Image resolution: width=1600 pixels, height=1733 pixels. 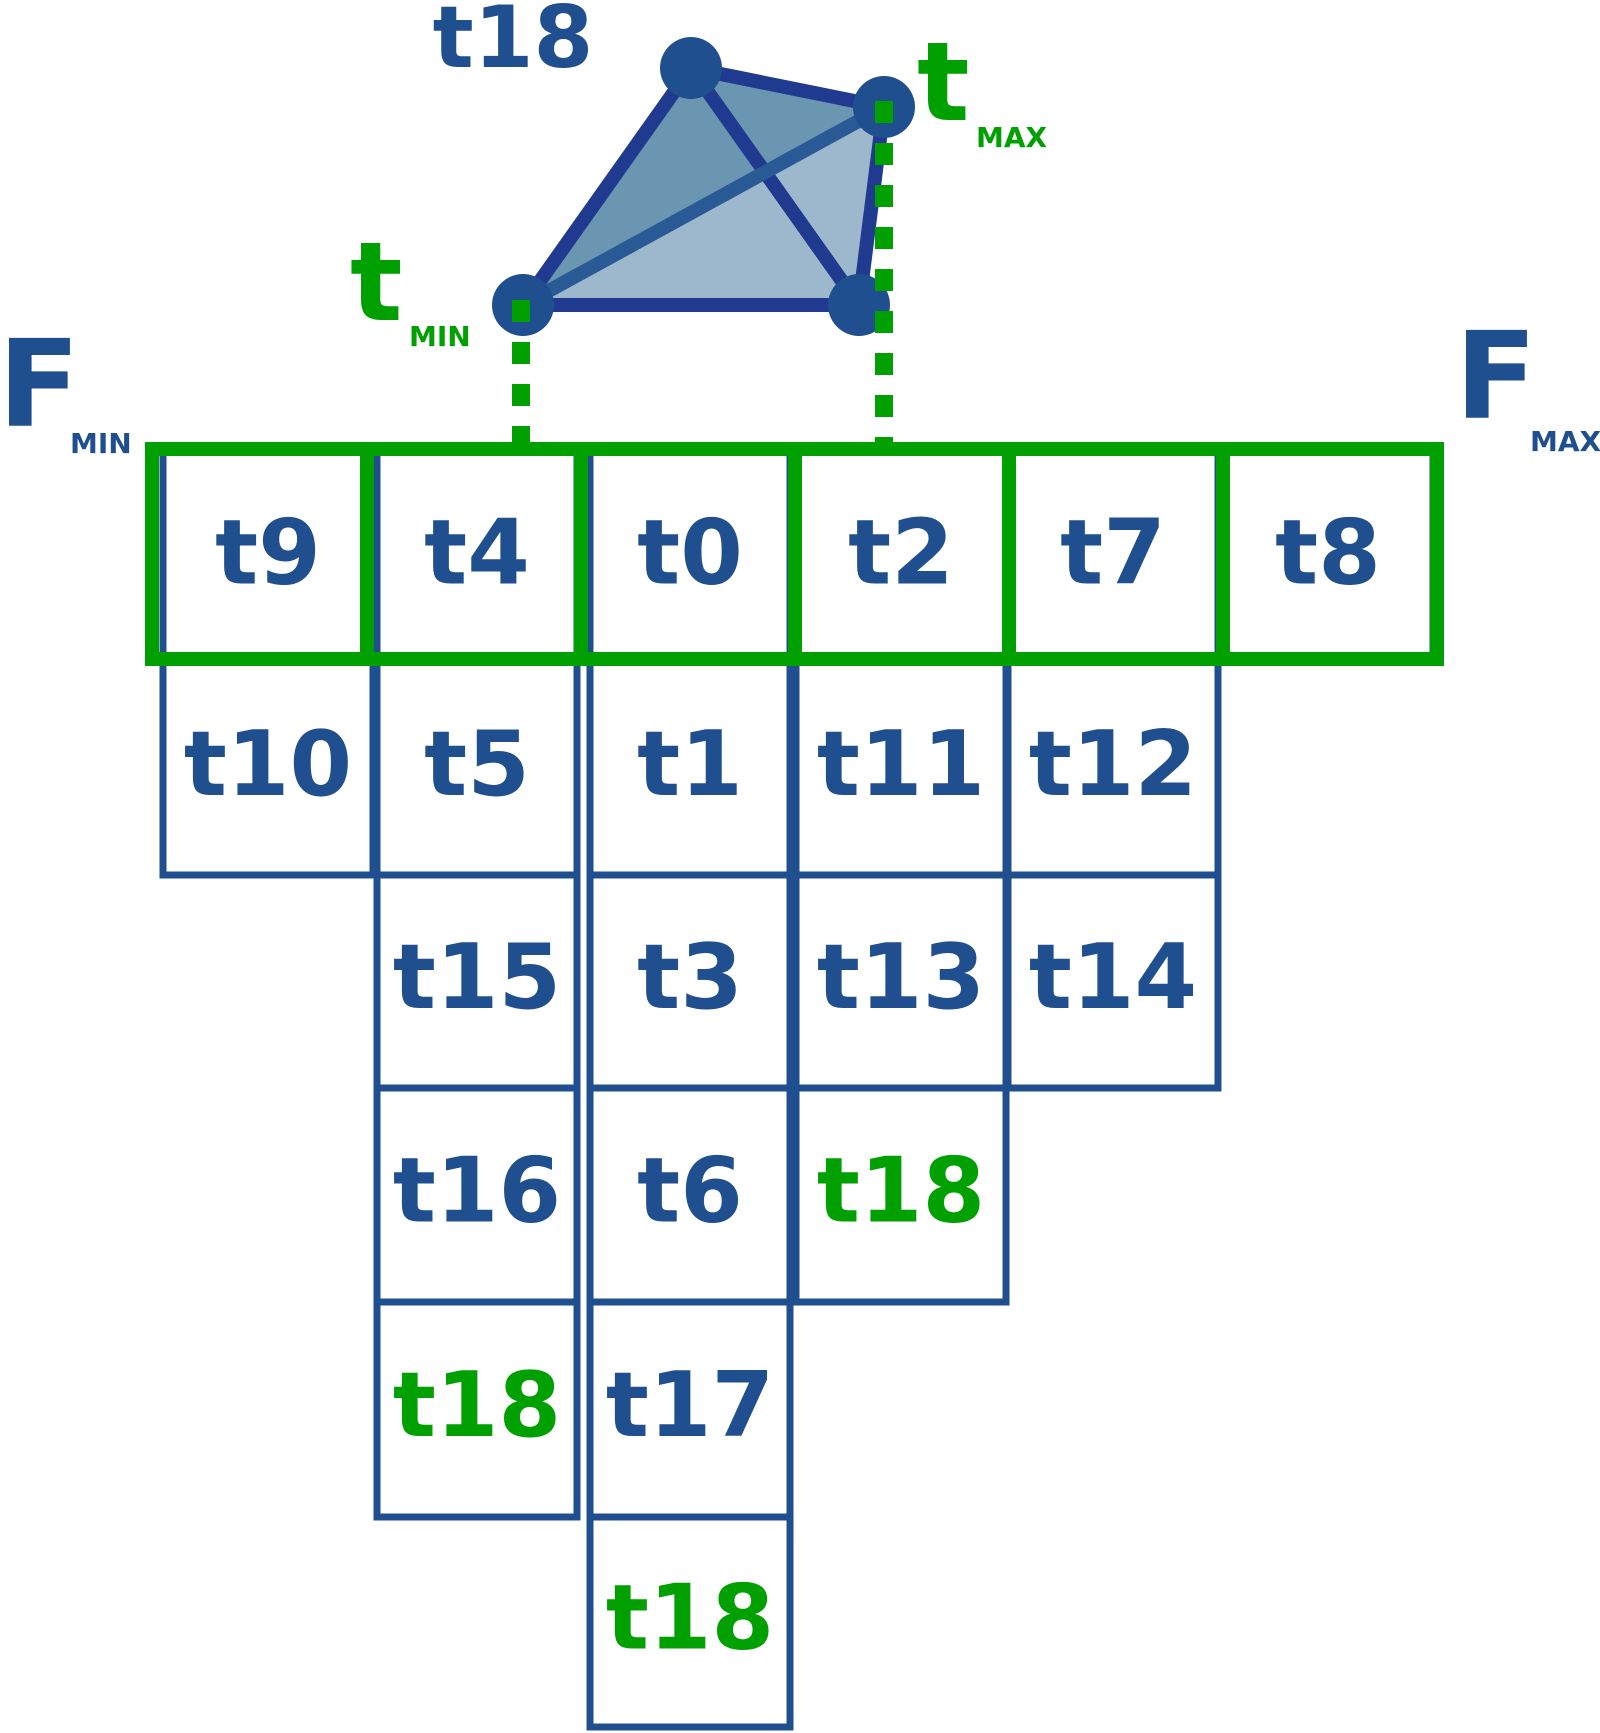 What do you see at coordinates (1328, 553) in the screenshot?
I see `cell-label: t8` at bounding box center [1328, 553].